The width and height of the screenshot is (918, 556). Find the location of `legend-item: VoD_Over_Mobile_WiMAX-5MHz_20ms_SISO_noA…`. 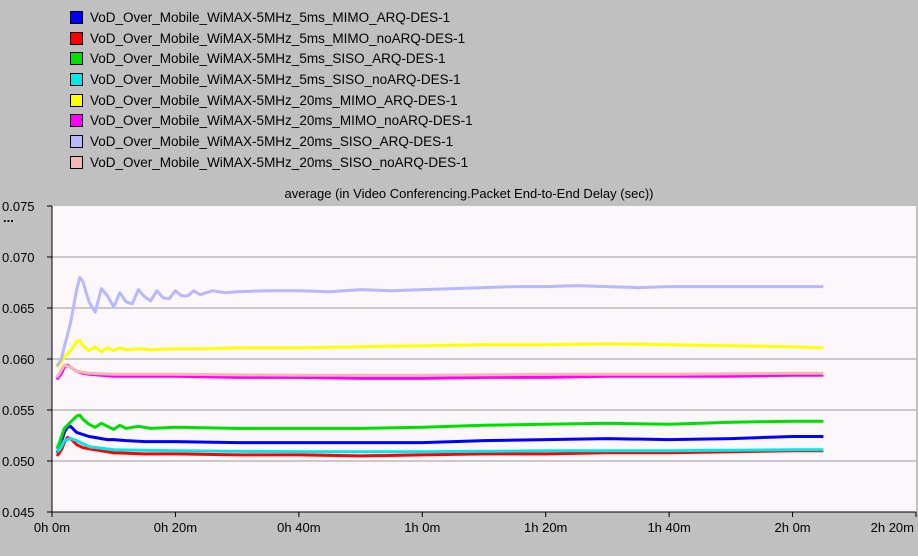

legend-item: VoD_Over_Mobile_WiMAX-5MHz_20ms_SISO_noA… is located at coordinates (271, 162).